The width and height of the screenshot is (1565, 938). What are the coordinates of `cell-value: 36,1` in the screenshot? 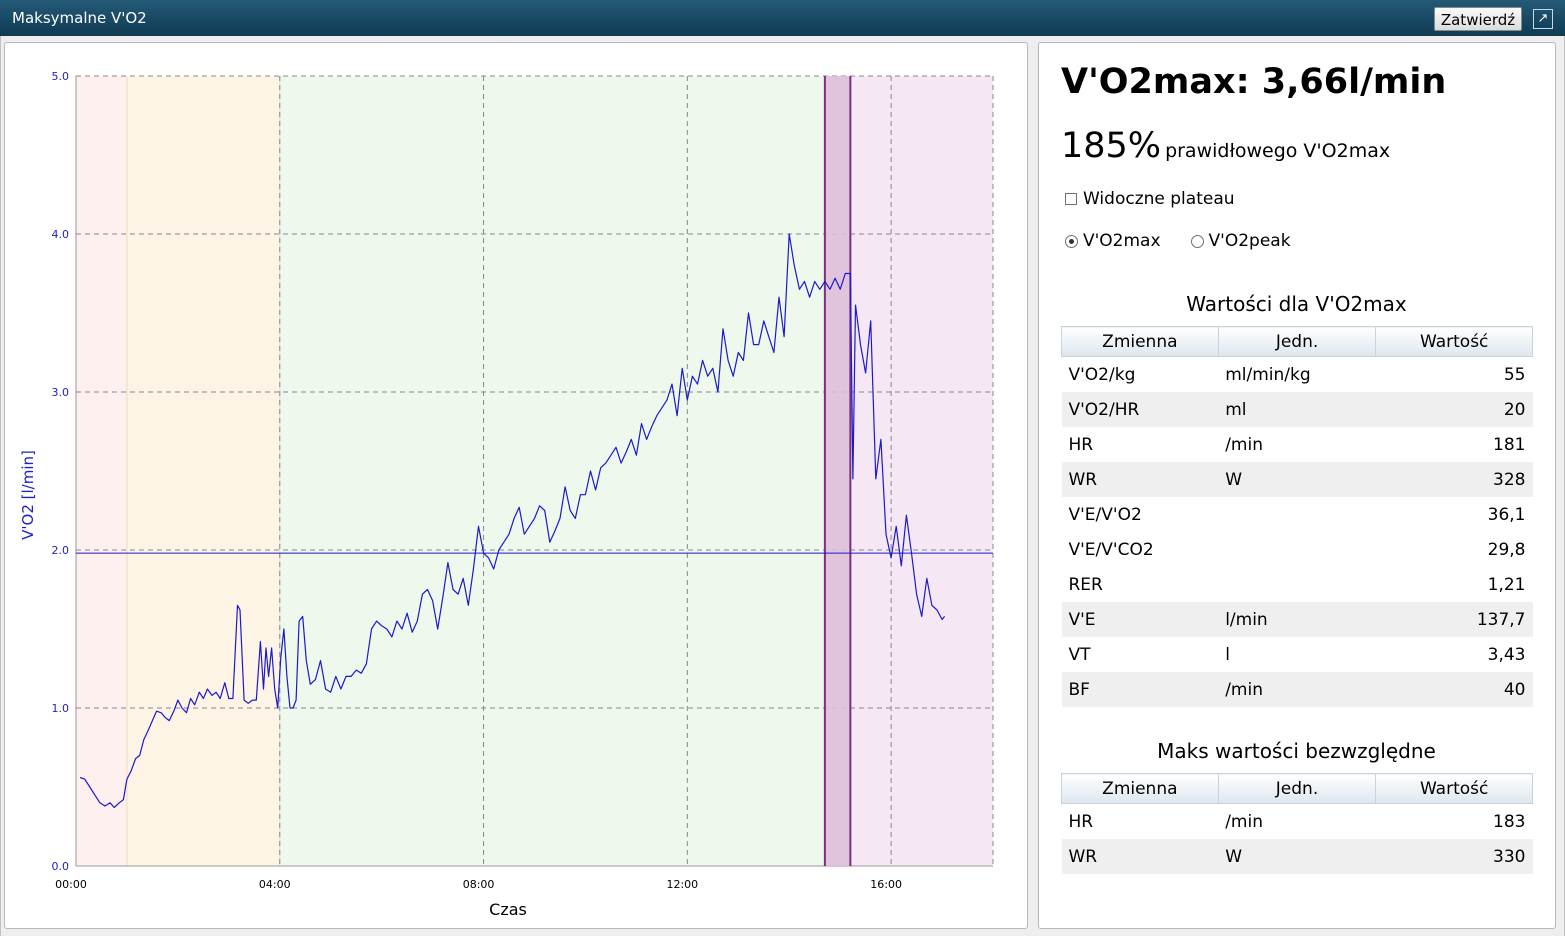 It's located at (1506, 514).